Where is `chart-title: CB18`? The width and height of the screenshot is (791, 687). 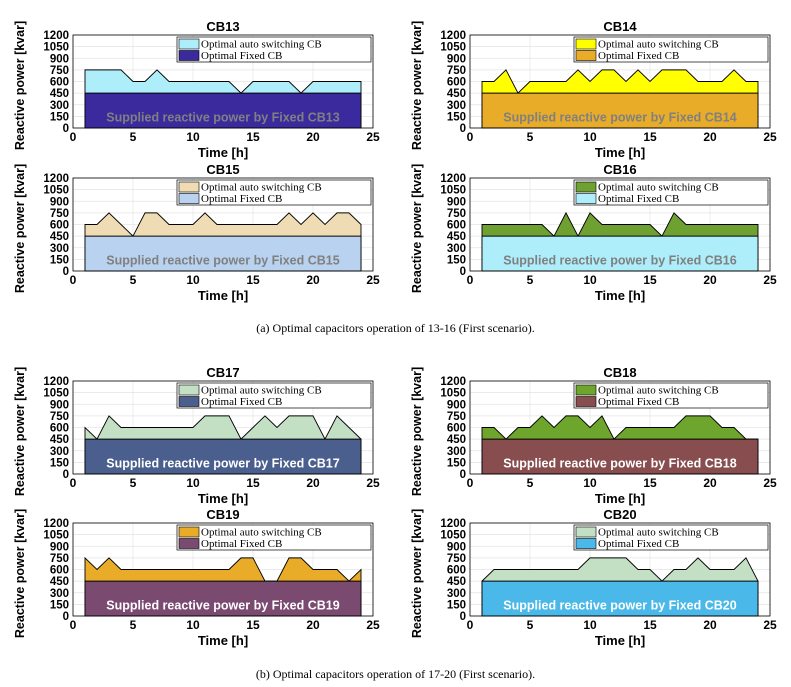 chart-title: CB18 is located at coordinates (619, 372).